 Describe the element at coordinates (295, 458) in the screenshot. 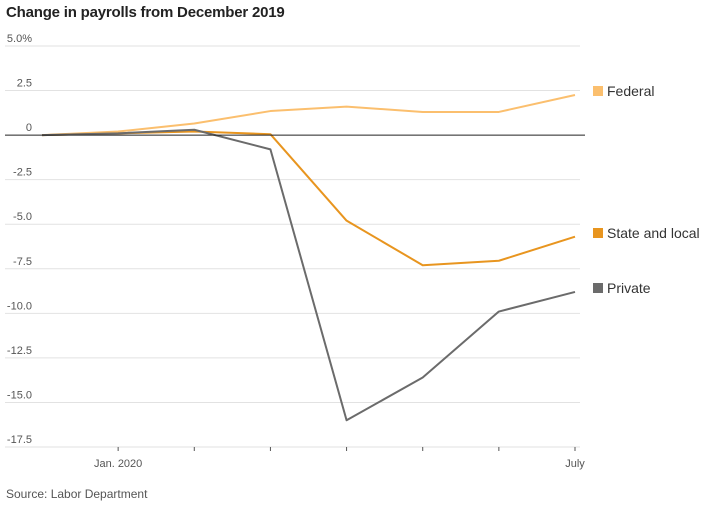

I see `x-axis: Jan. 2020 July` at that location.